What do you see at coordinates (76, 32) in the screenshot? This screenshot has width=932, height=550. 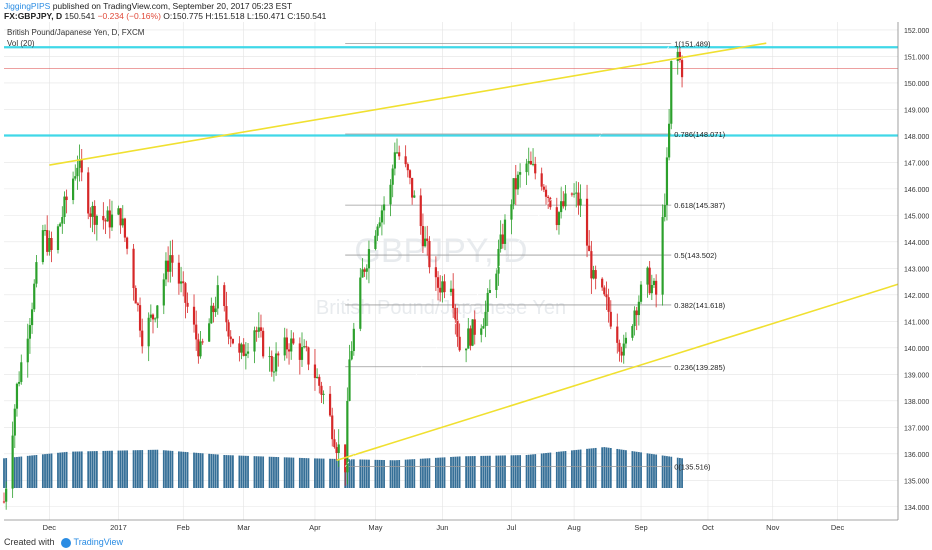 I see `chart-title: British Pound/Japanese Yen, D, FXCM` at bounding box center [76, 32].